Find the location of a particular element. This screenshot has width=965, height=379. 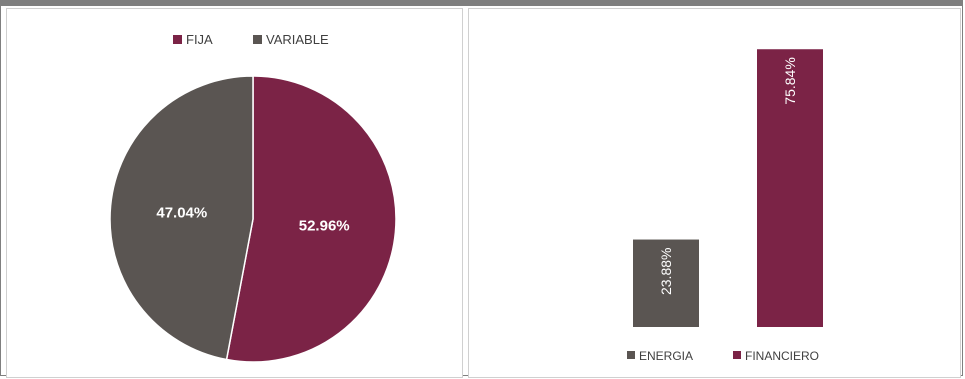

legend-label-variable: VARIABLE is located at coordinates (297, 39).